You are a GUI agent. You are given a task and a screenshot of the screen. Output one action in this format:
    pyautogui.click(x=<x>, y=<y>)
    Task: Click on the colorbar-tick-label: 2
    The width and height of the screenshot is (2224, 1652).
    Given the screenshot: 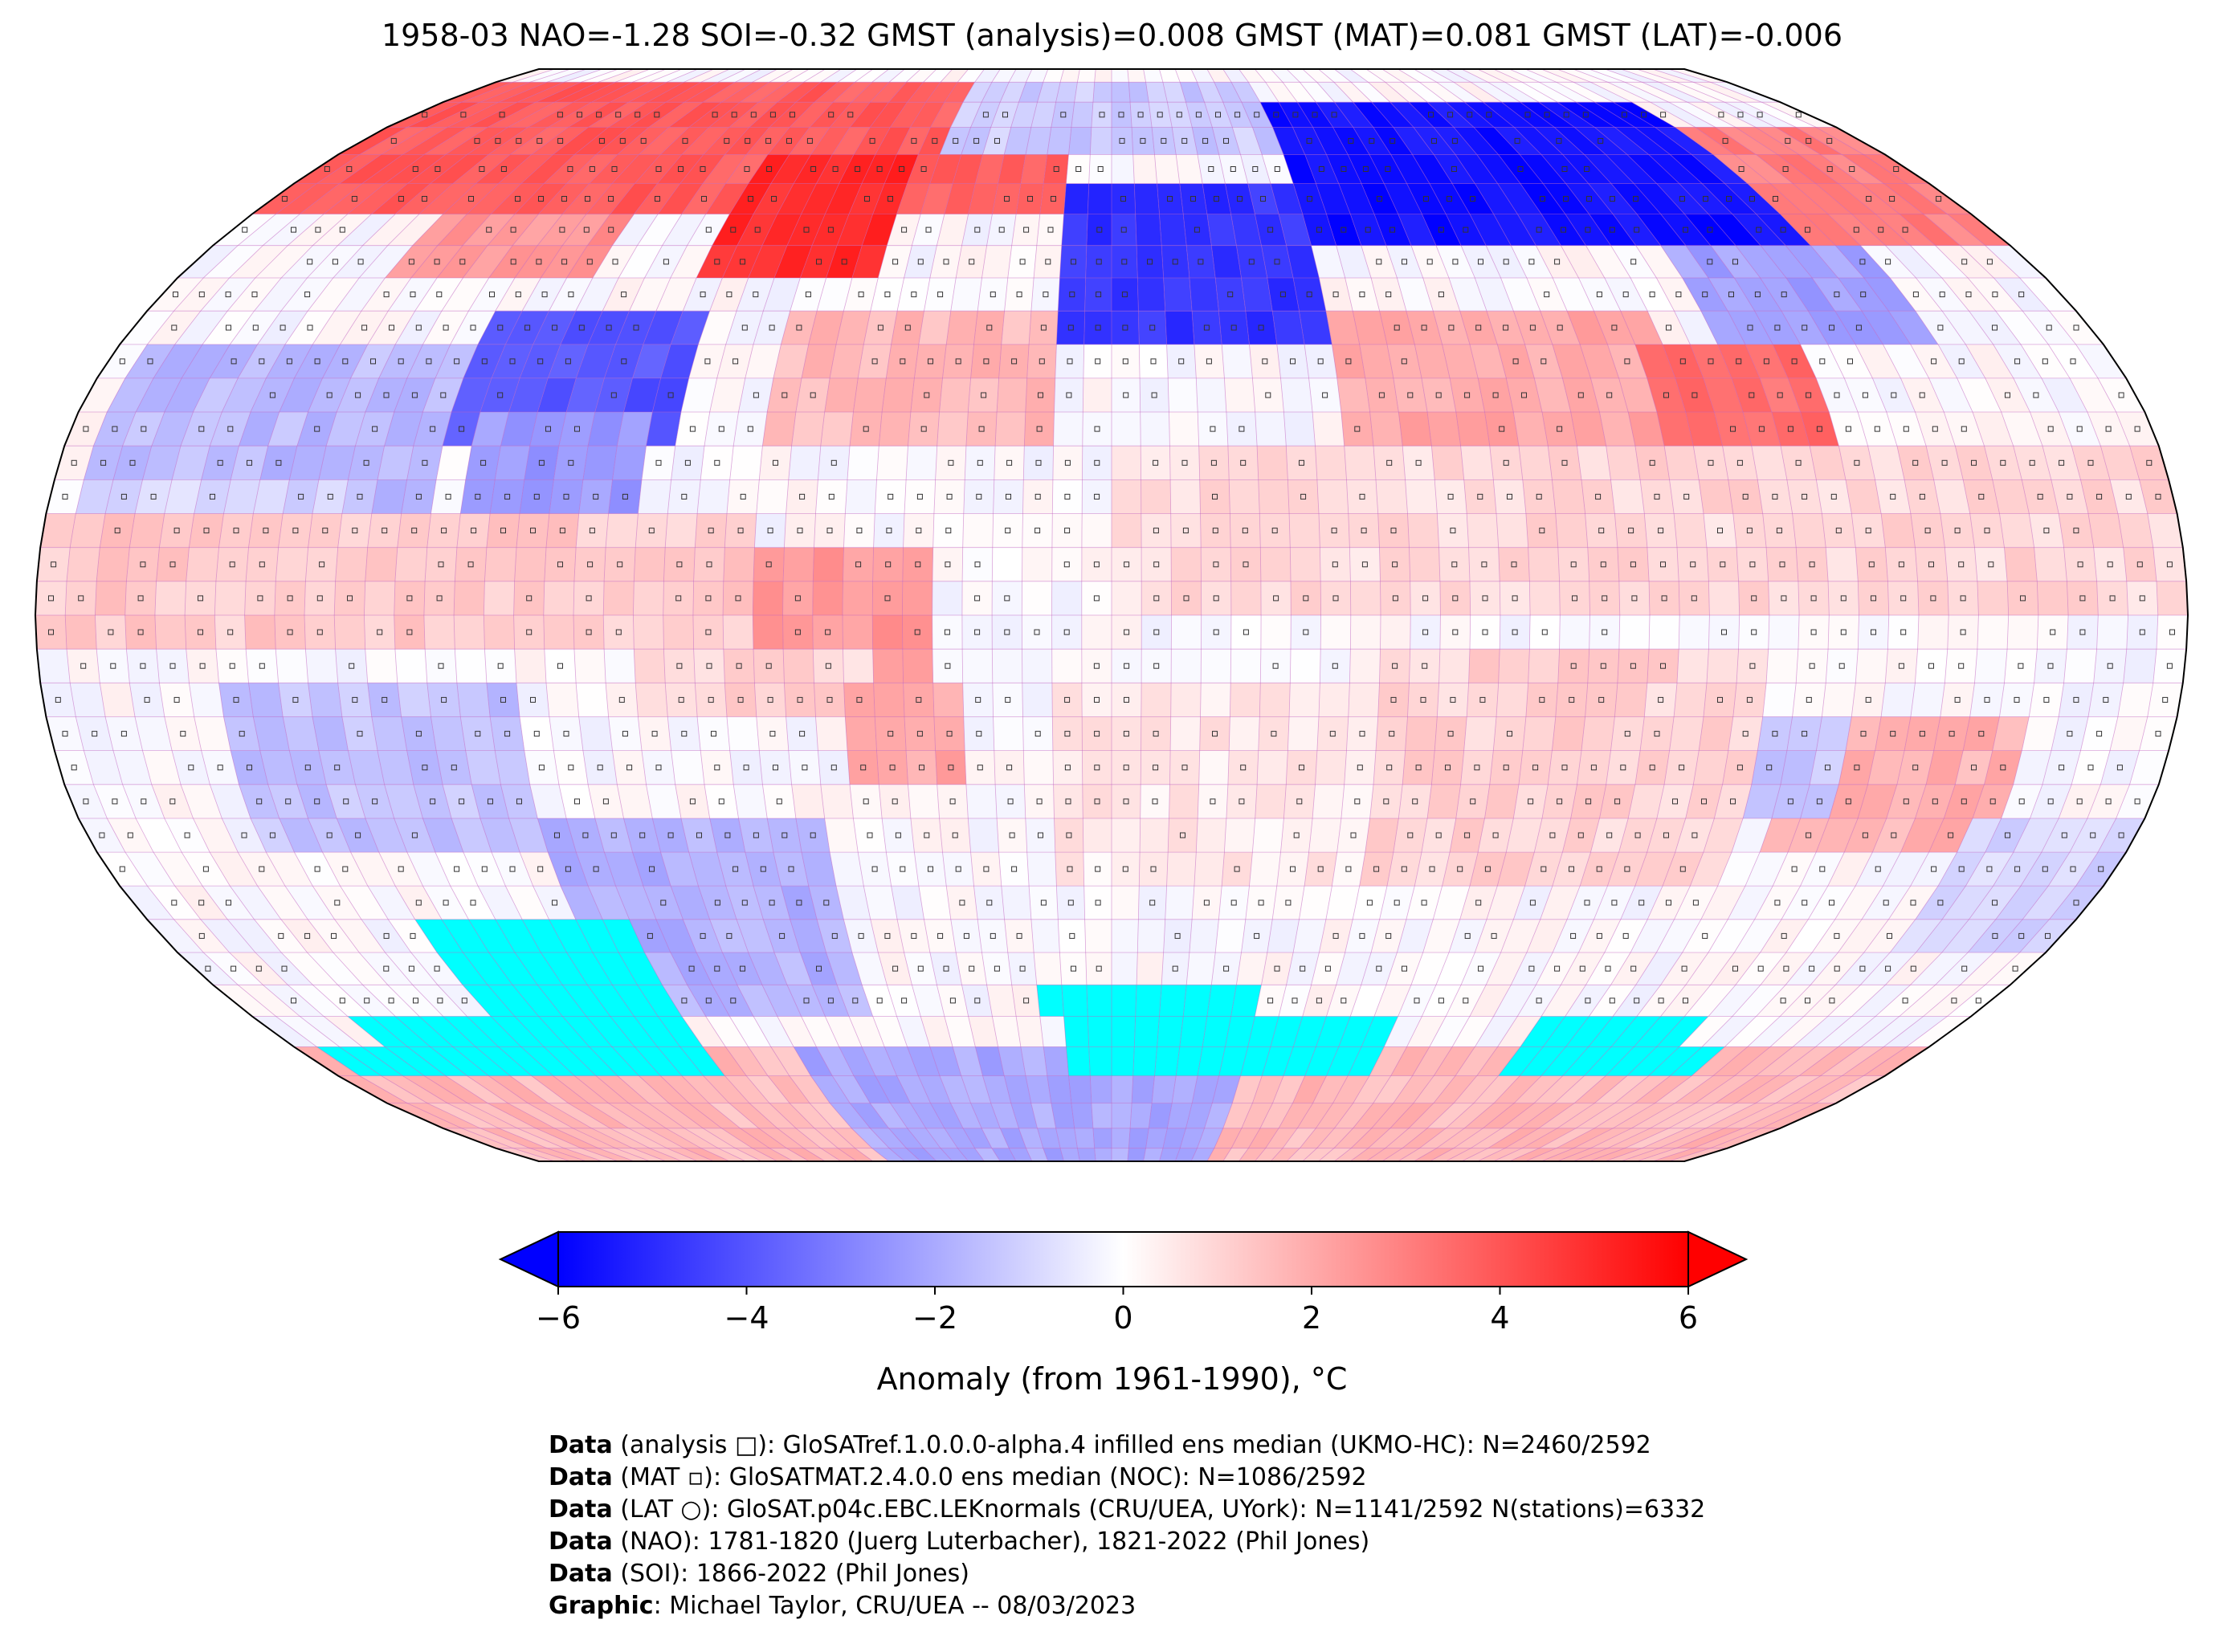 What is the action you would take?
    pyautogui.click(x=1311, y=1318)
    